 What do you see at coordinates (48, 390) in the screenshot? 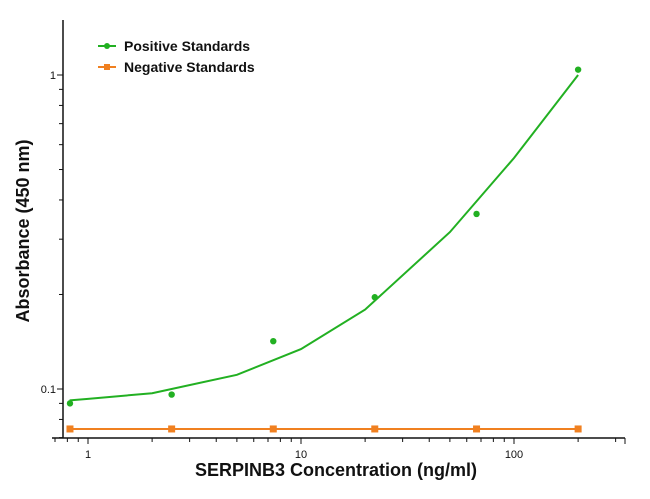
I see `y-tick-label: 0.1` at bounding box center [48, 390].